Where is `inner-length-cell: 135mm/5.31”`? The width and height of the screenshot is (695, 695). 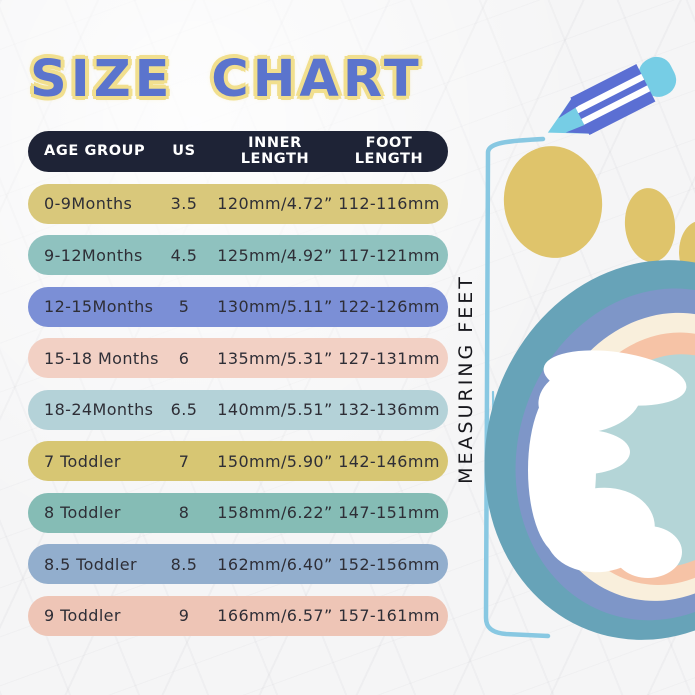 inner-length-cell: 135mm/5.31” is located at coordinates (275, 358).